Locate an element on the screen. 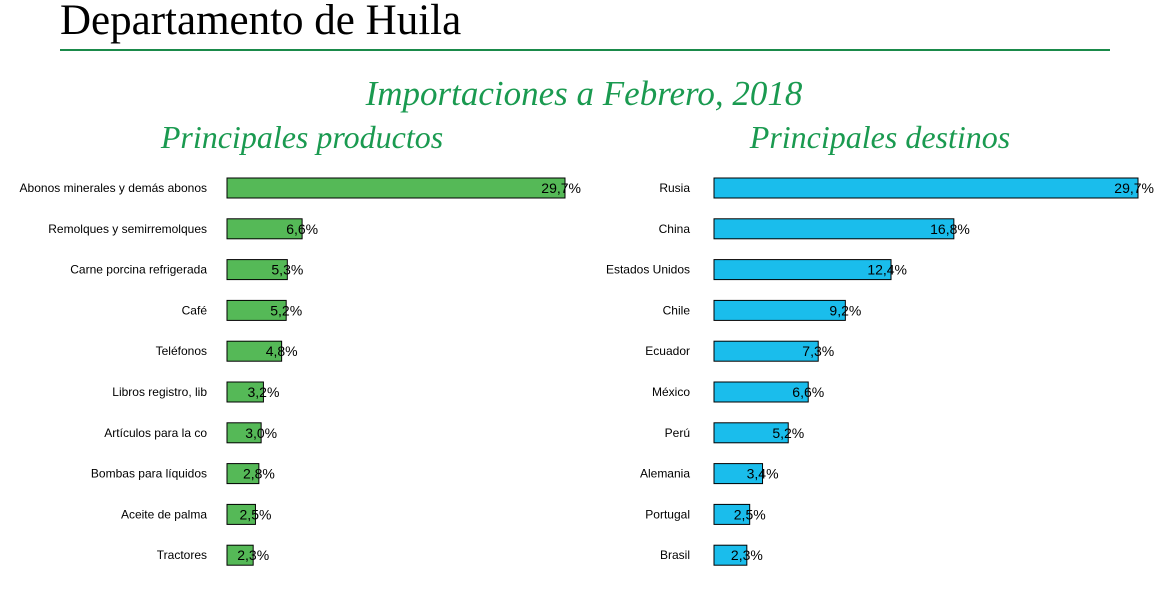 This screenshot has height=595, width=1167. product-value-label: 6,6% is located at coordinates (302, 229).